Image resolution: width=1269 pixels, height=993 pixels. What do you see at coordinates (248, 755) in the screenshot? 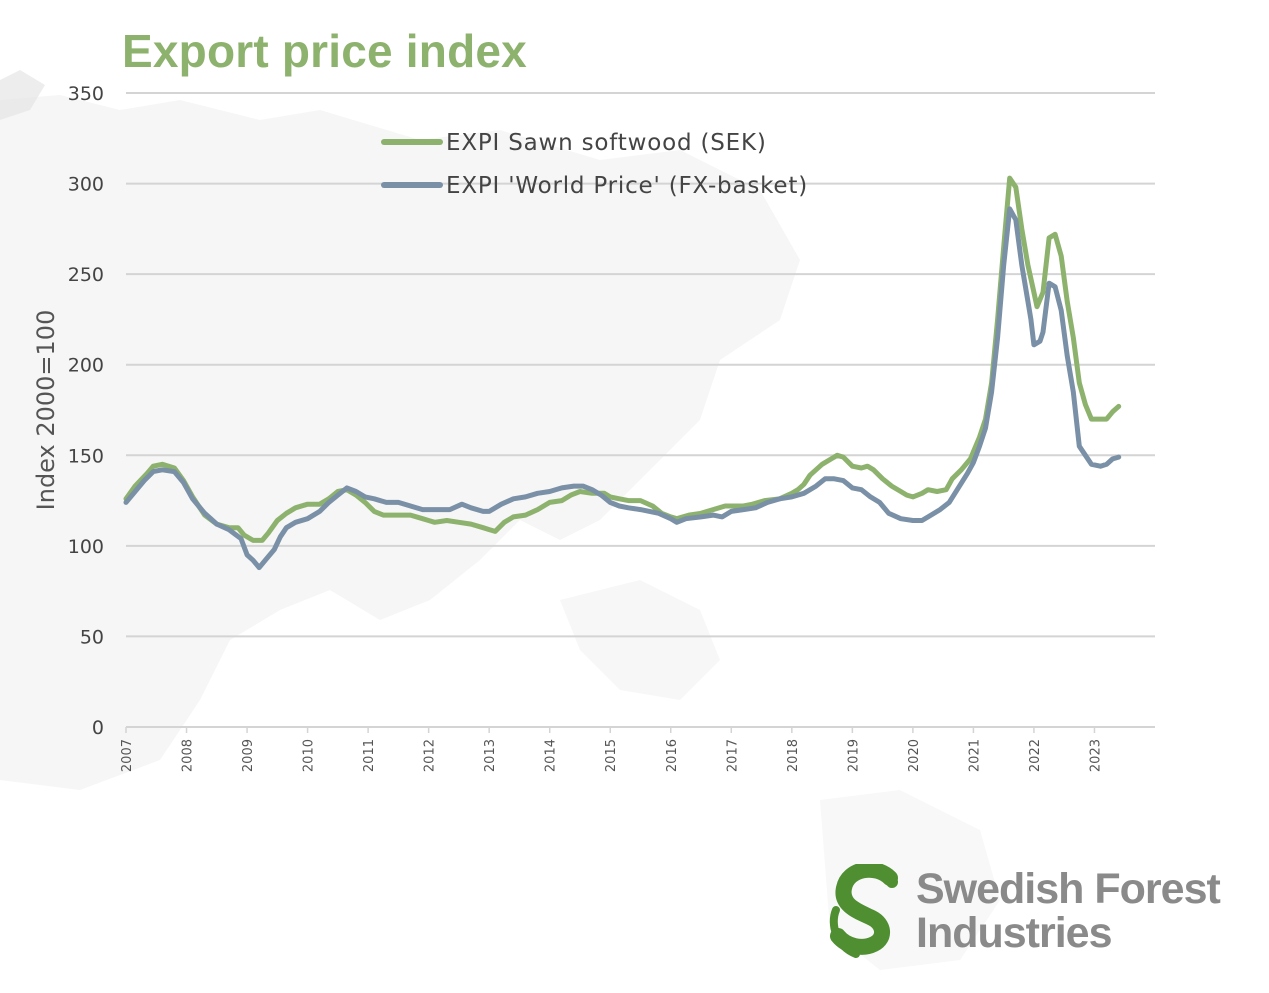
I see `x-tick-label: 2009` at bounding box center [248, 755].